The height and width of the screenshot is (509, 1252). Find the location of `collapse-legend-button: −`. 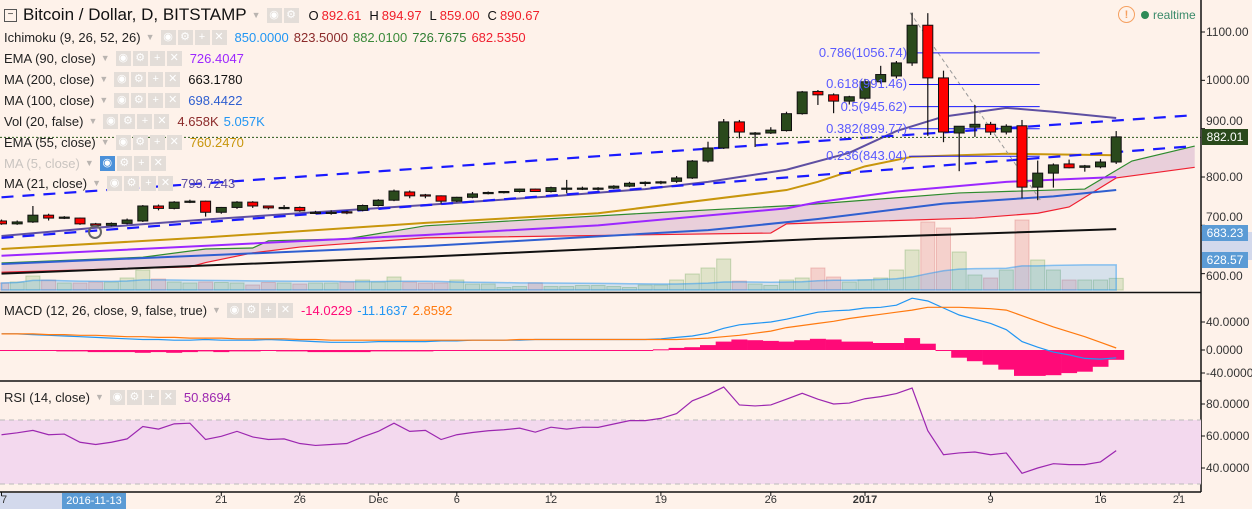

collapse-legend-button: − is located at coordinates (10, 15).